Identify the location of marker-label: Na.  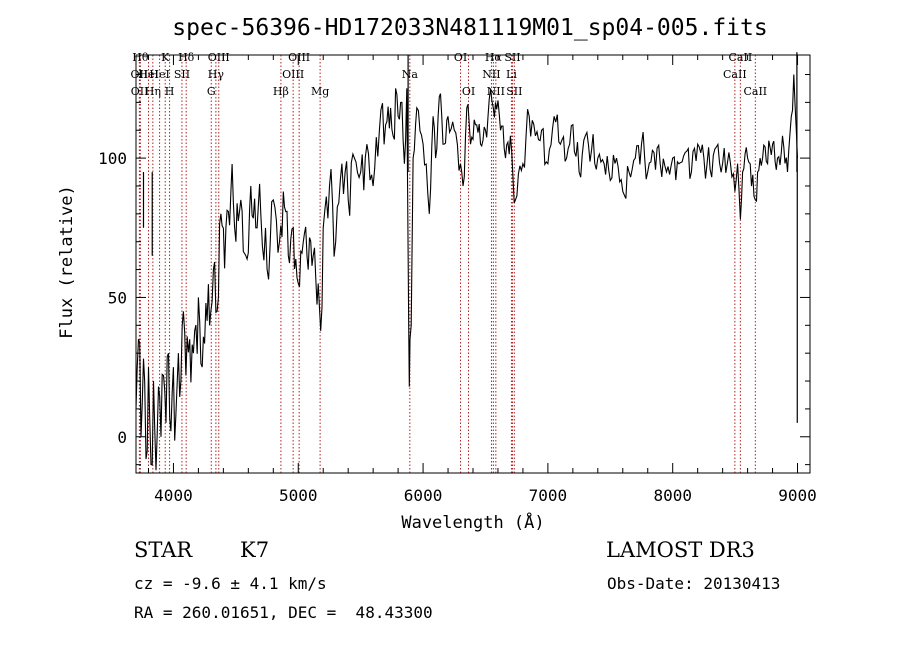
(410, 74).